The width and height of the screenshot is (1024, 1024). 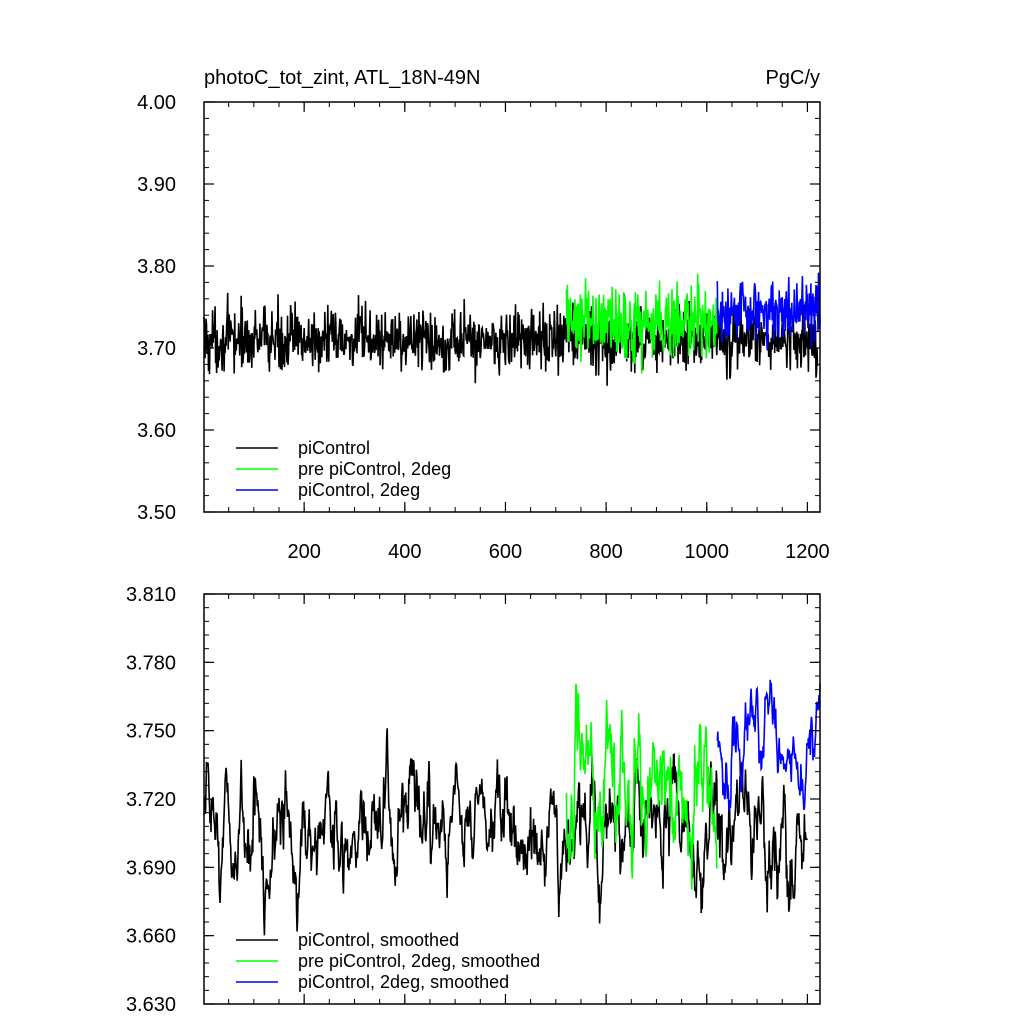 I want to click on y-tick-label: 3.660, so click(x=151, y=937).